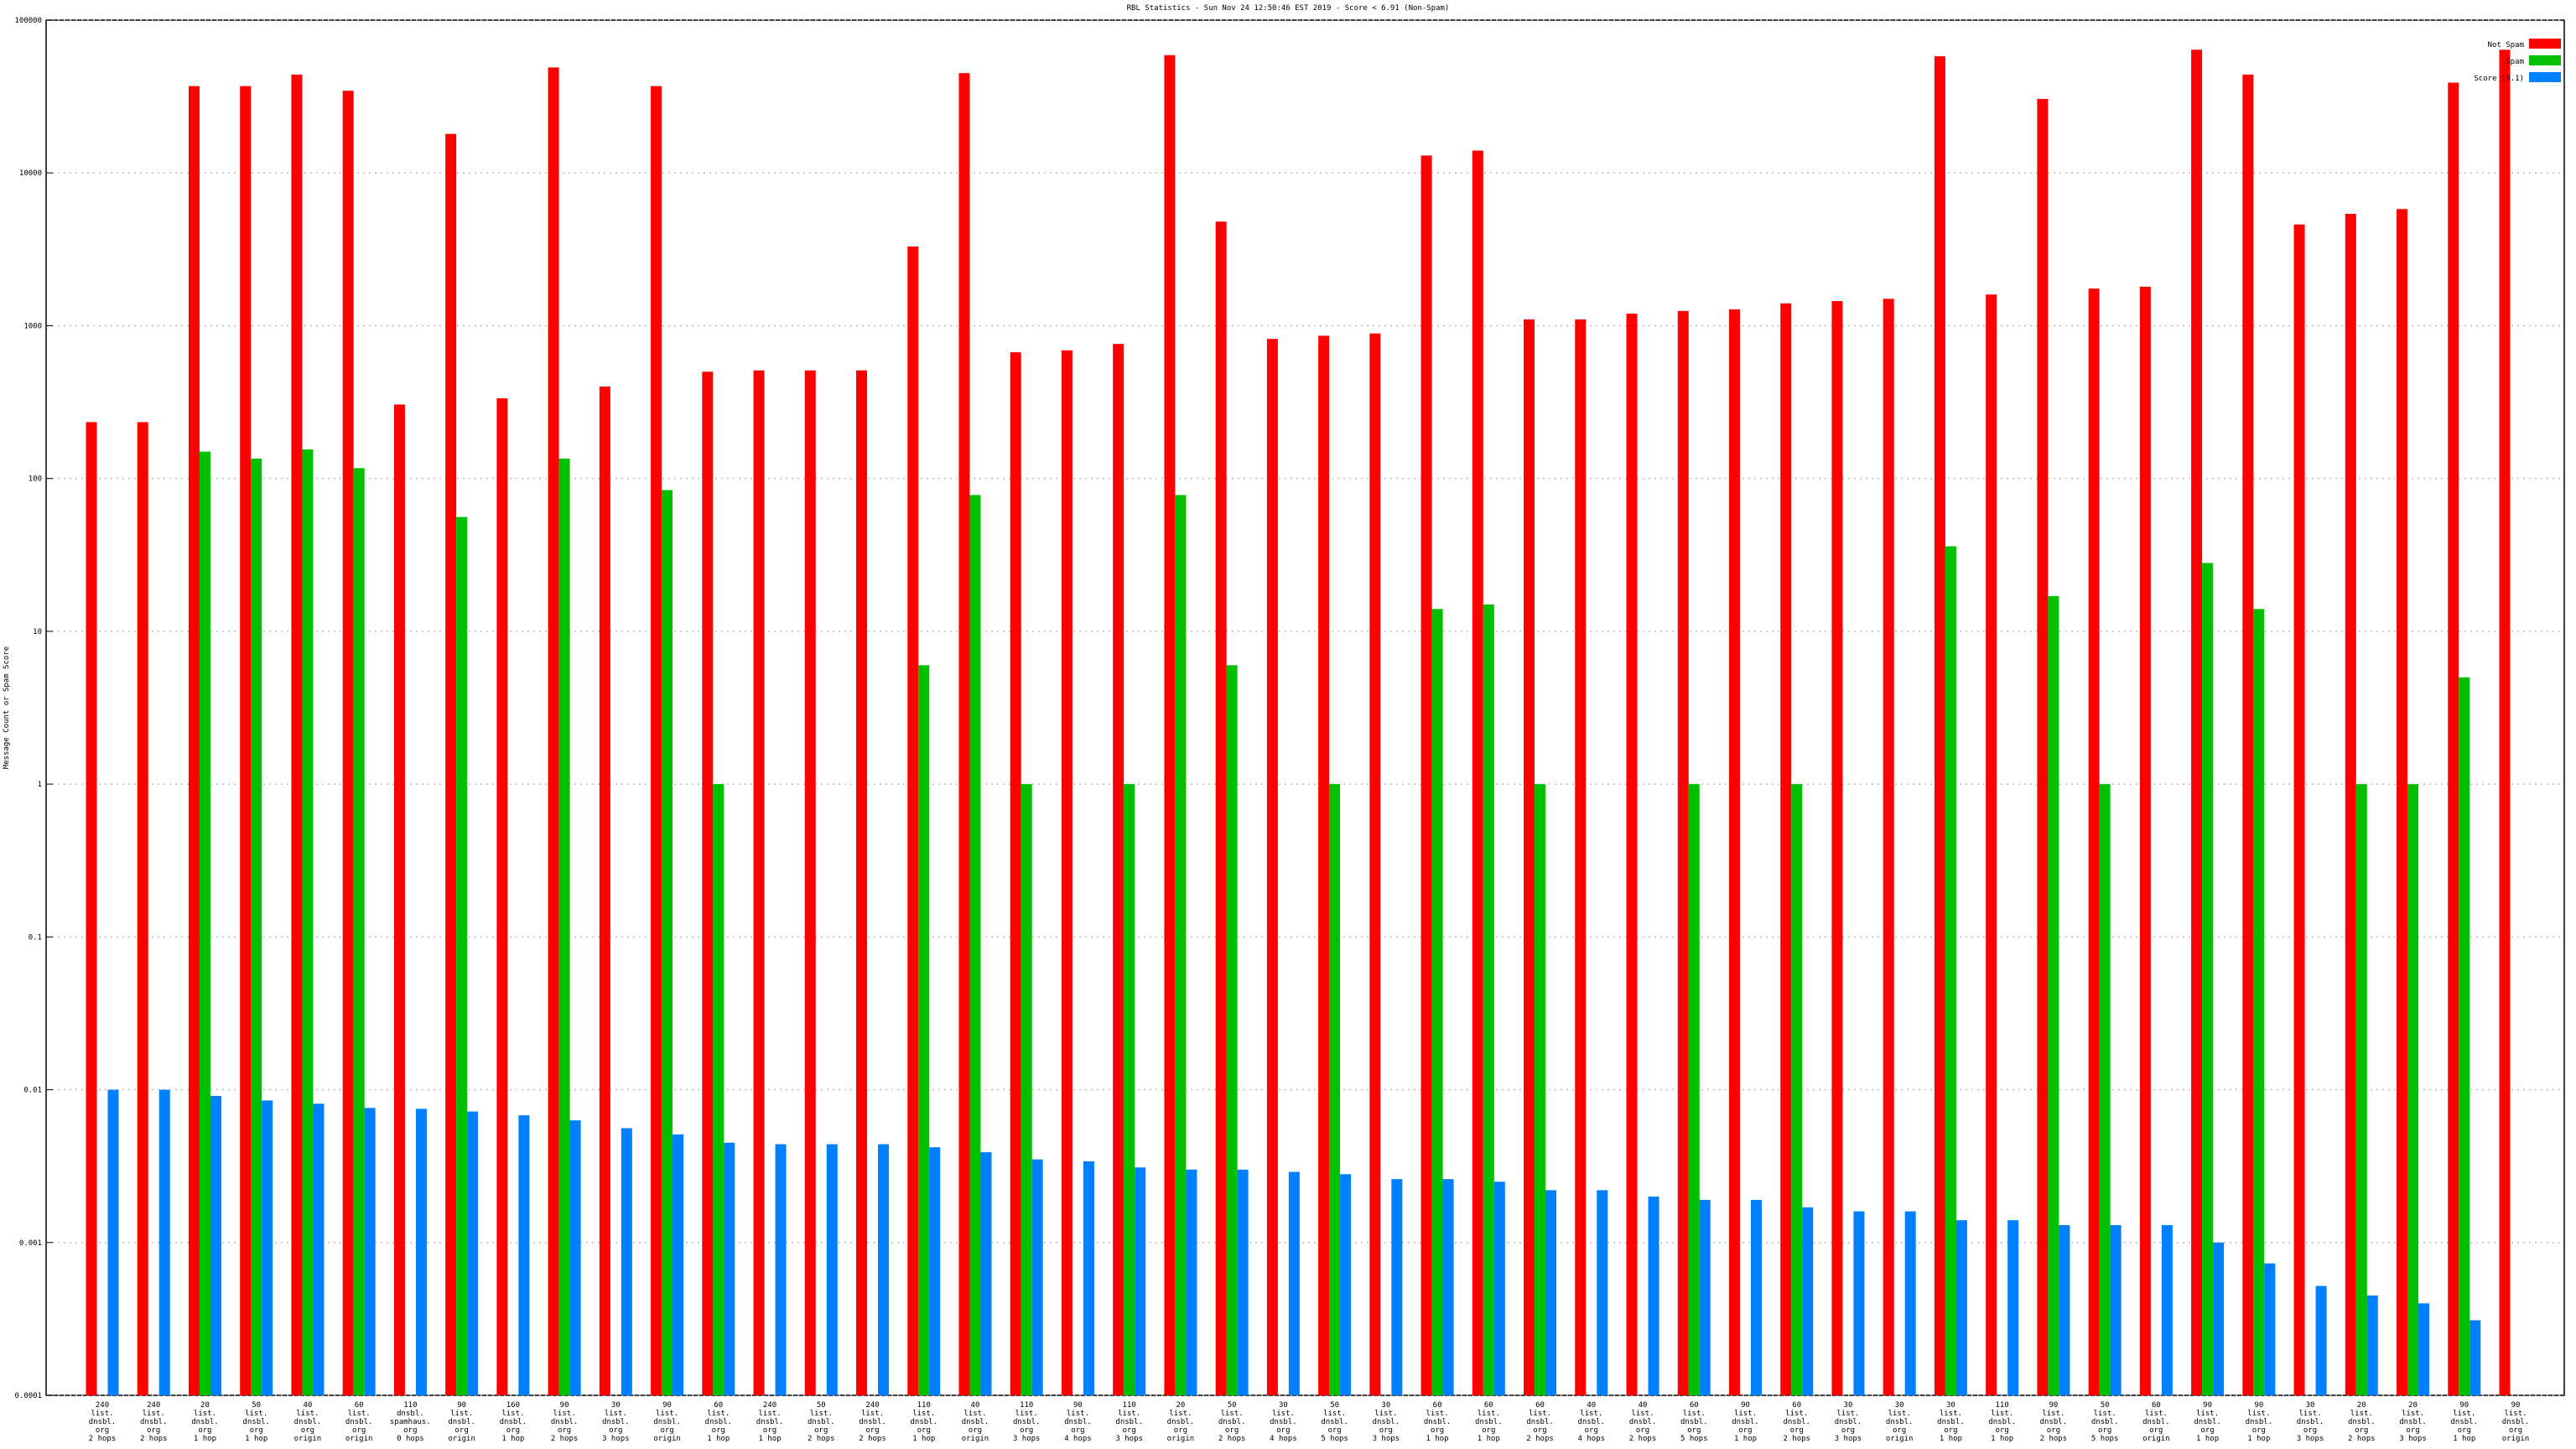 Image resolution: width=2576 pixels, height=1449 pixels. Describe the element at coordinates (513, 1405) in the screenshot. I see `x-tick-label: 160` at that location.